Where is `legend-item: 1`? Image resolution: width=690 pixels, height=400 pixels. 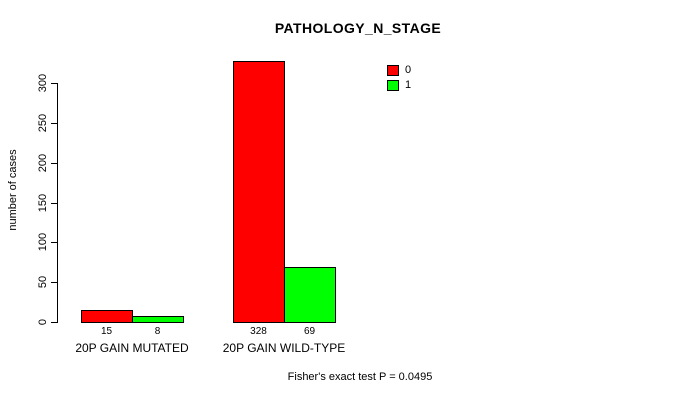 legend-item: 1 is located at coordinates (399, 85).